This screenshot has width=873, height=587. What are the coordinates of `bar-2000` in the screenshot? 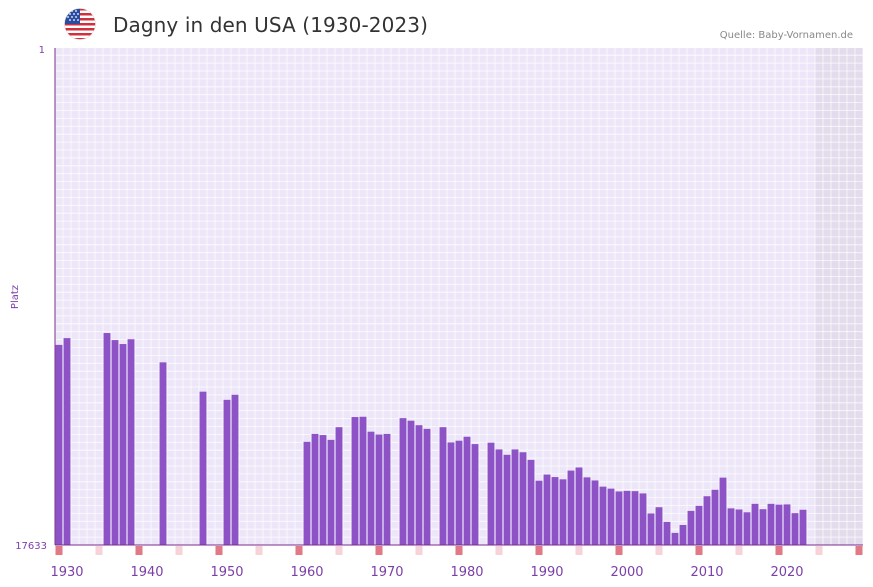 It's located at (627, 517).